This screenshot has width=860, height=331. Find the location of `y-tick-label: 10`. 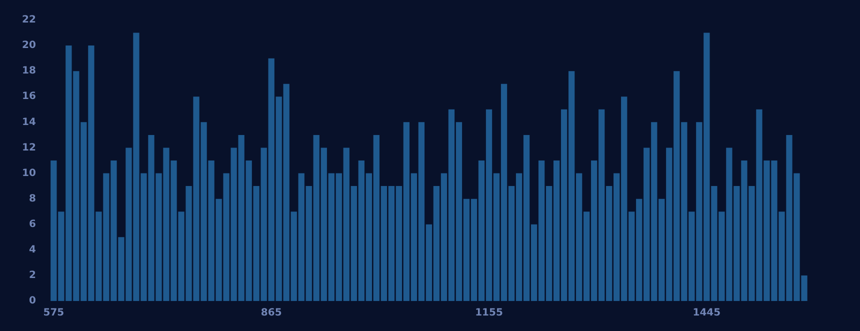

y-tick-label: 10 is located at coordinates (29, 173).